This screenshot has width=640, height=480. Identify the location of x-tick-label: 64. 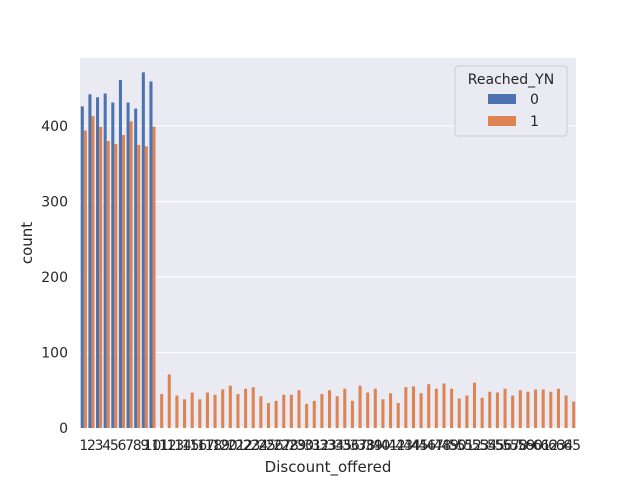
(565, 446).